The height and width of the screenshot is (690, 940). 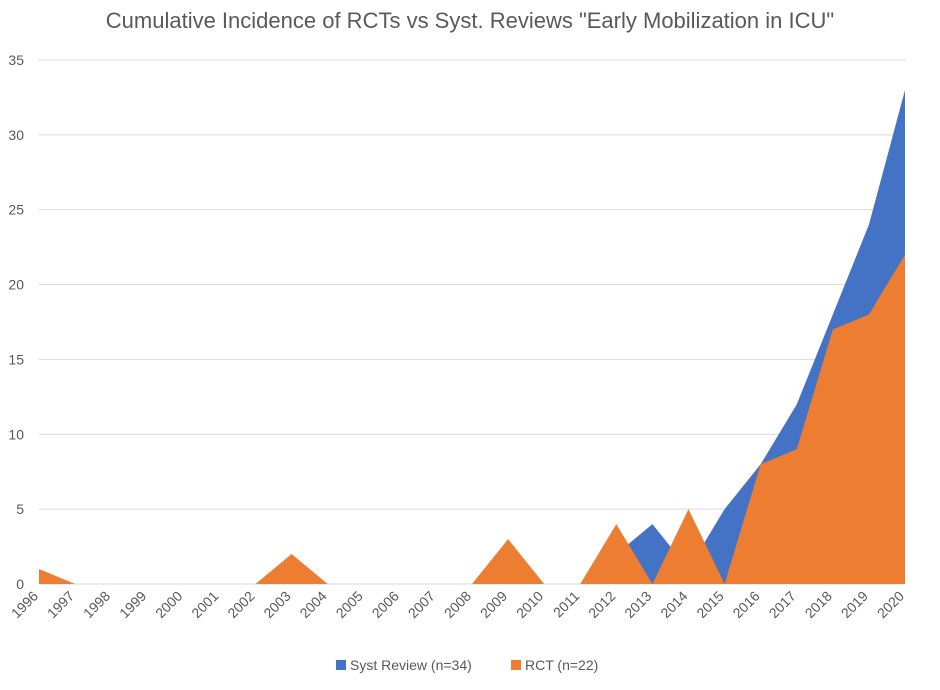 What do you see at coordinates (854, 604) in the screenshot?
I see `x-tick-label: 2019` at bounding box center [854, 604].